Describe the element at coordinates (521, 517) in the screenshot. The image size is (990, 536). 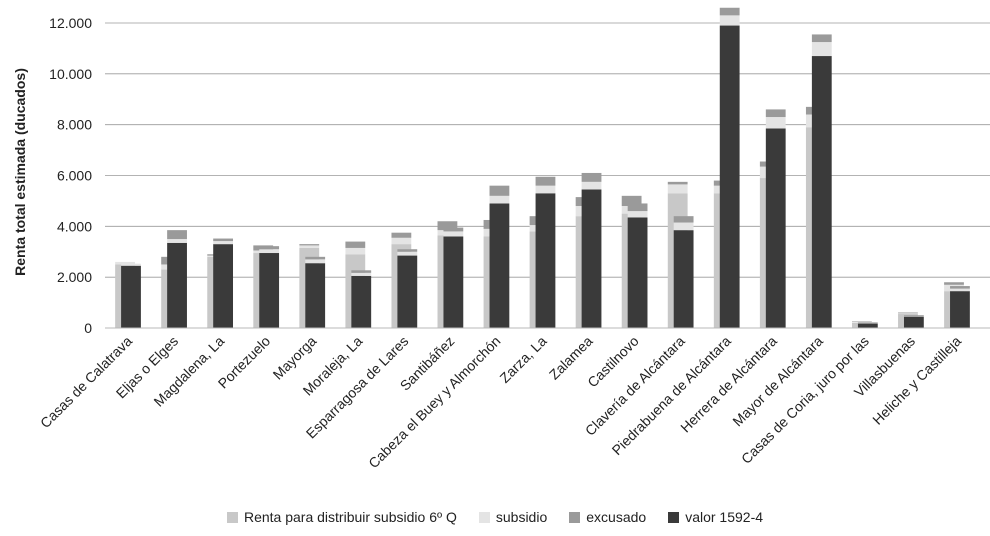
I see `legend-label: subsidio` at that location.